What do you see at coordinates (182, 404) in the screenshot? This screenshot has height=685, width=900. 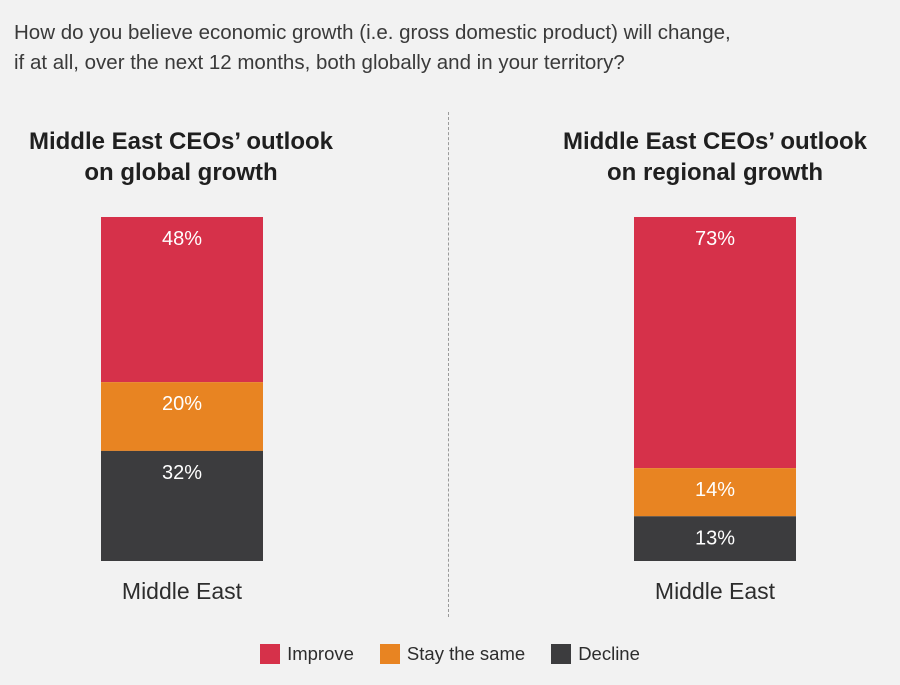 I see `left-data-label-stay-the-same: 20%` at bounding box center [182, 404].